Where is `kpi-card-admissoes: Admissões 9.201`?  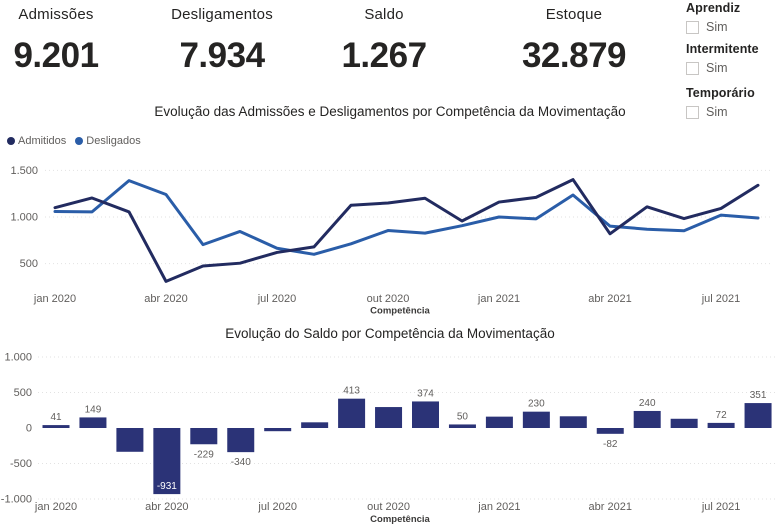
kpi-card-admissoes: Admissões 9.201 is located at coordinates (56, 41).